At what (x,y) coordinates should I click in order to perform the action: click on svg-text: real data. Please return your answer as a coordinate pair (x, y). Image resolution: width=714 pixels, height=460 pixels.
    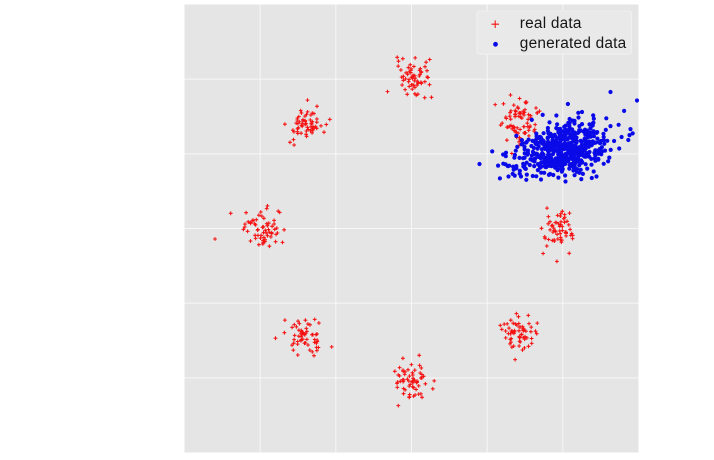
    Looking at the image, I should click on (551, 23).